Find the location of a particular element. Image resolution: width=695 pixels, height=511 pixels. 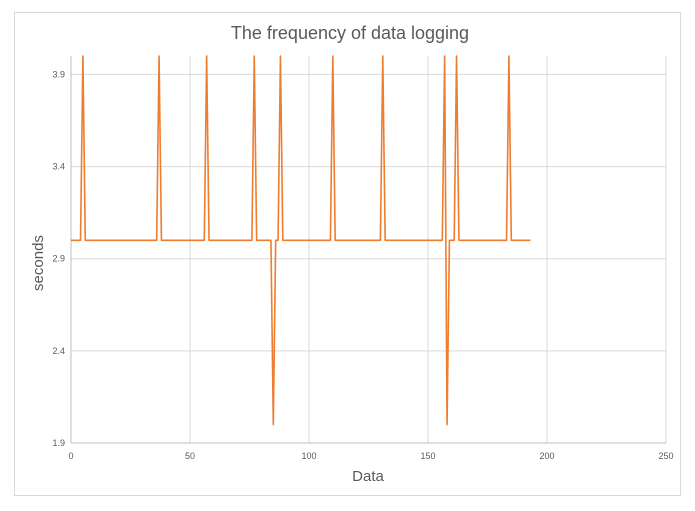

x-tick-label: 150 is located at coordinates (427, 456).